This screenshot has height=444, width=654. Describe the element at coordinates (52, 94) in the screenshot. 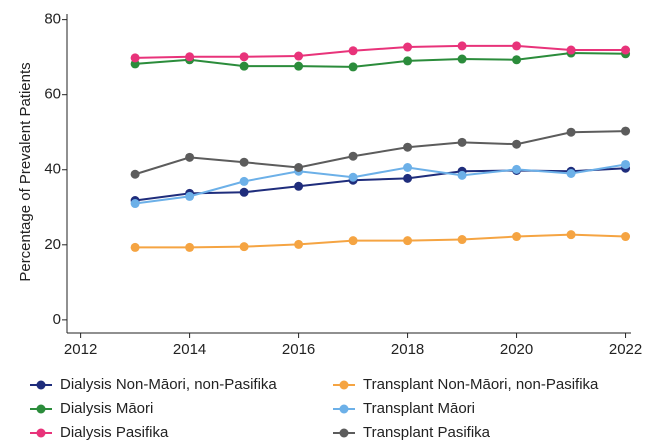

I see `y-tick-label: 60` at that location.